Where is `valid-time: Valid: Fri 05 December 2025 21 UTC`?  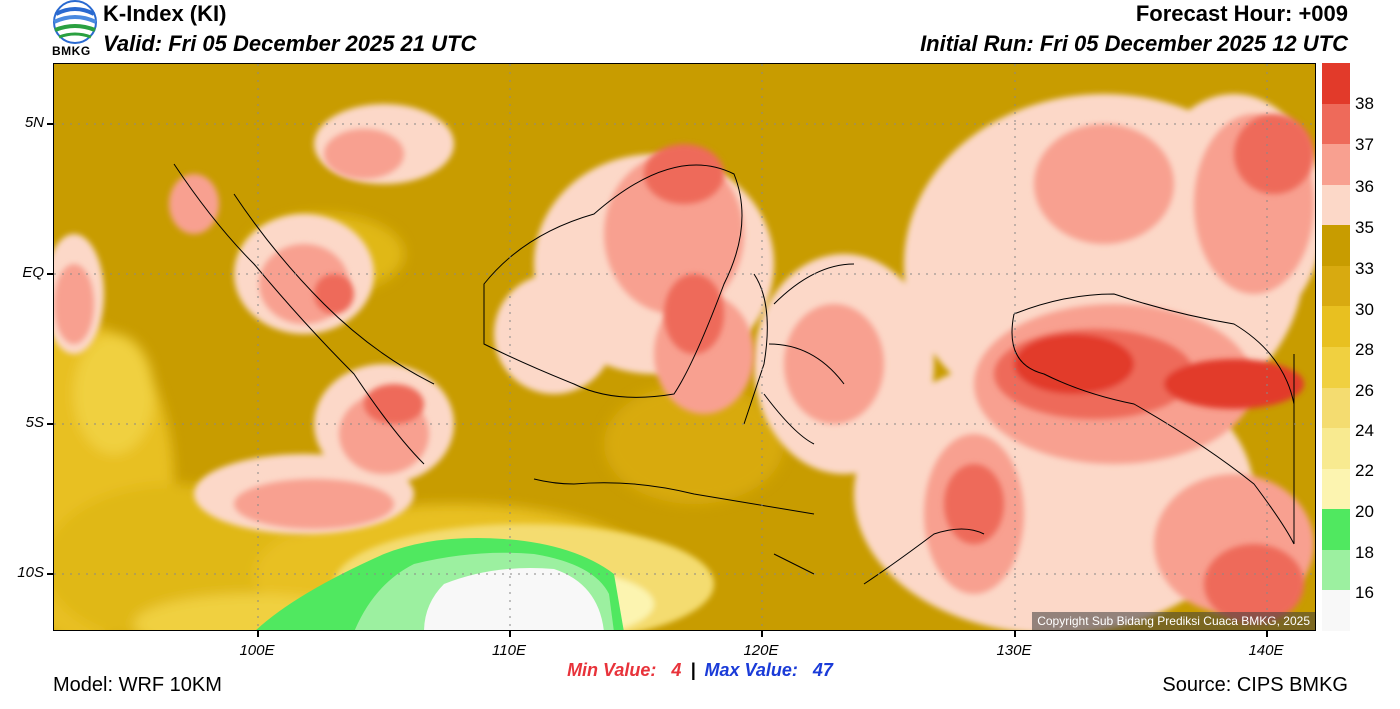 valid-time: Valid: Fri 05 December 2025 21 UTC is located at coordinates (290, 43).